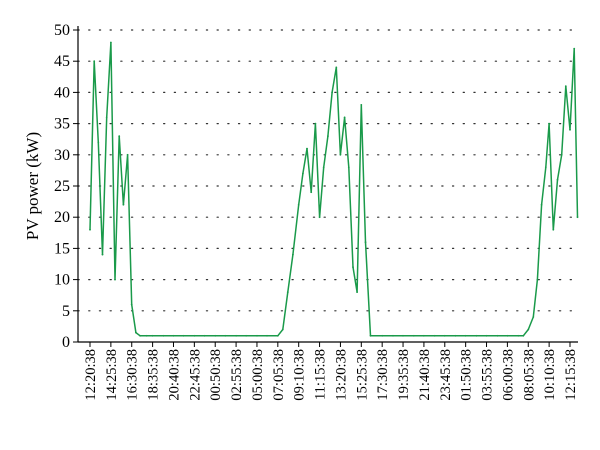 The height and width of the screenshot is (450, 600). What do you see at coordinates (341, 375) in the screenshot?
I see `x-tick-label: 13:20:38` at bounding box center [341, 375].